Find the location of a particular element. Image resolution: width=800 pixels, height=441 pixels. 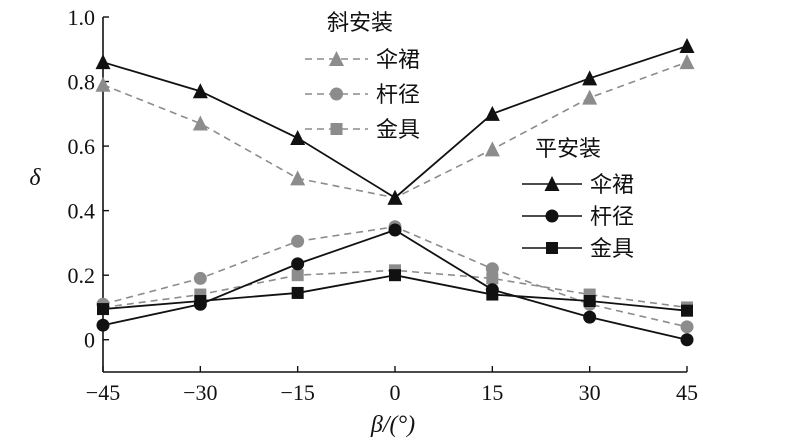

x-tick-label: 15 is located at coordinates (492, 392).